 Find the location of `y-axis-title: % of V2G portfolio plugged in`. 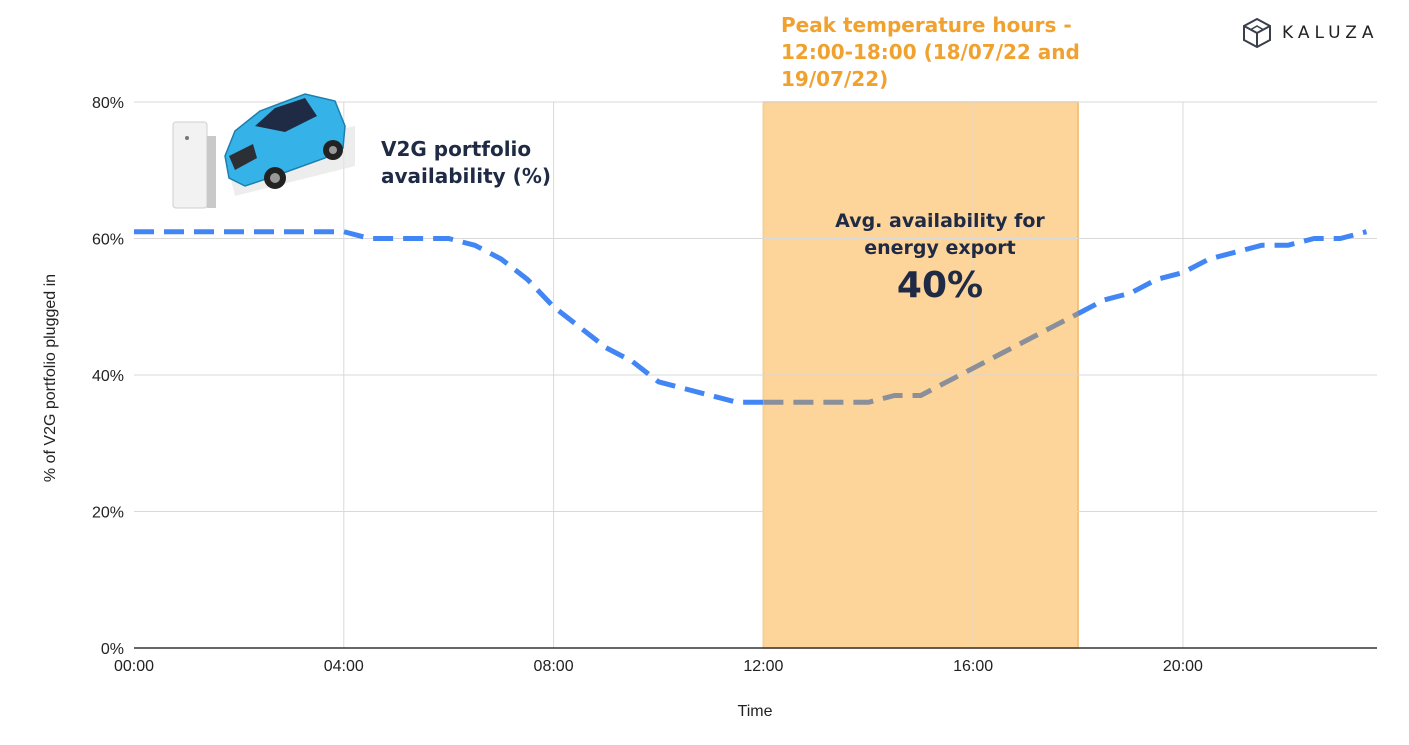

y-axis-title: % of V2G portfolio plugged in is located at coordinates (50, 378).